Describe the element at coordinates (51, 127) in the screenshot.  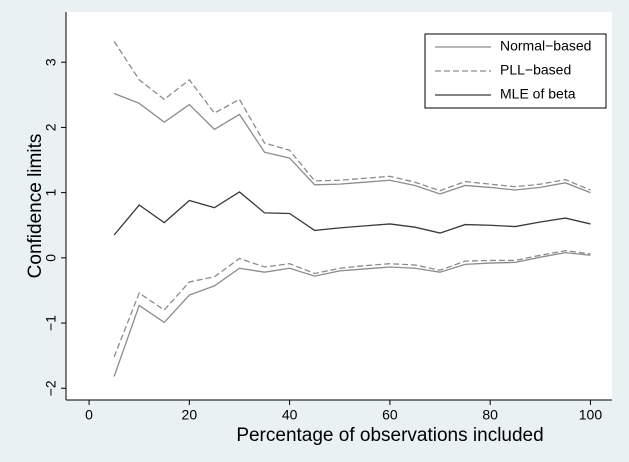
I see `y-tick-label: 2` at that location.